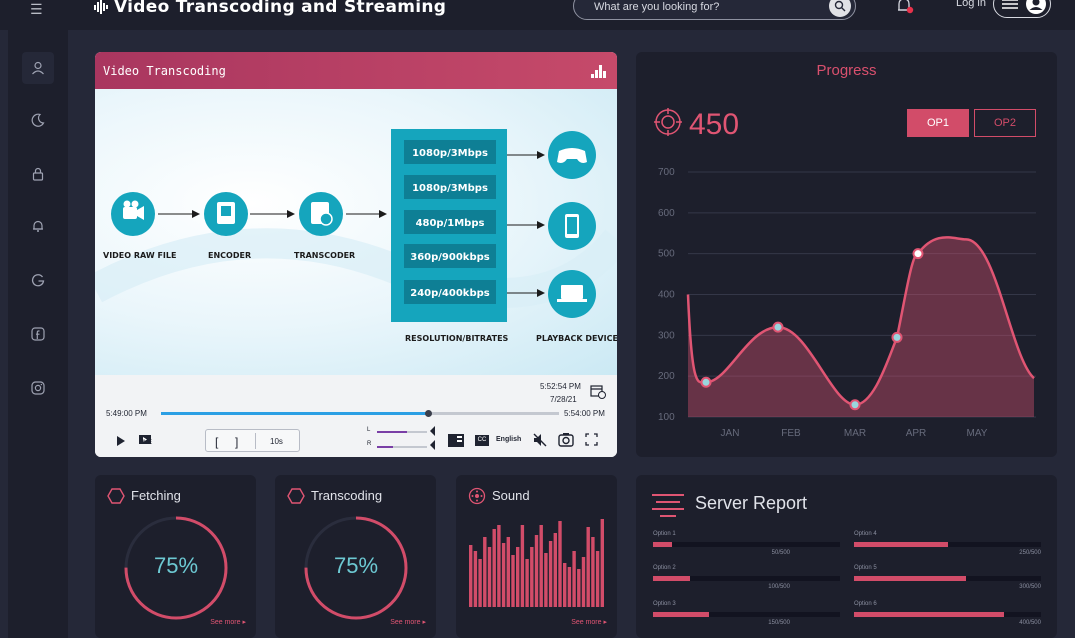 This screenshot has width=1075, height=638. What do you see at coordinates (664, 534) in the screenshot?
I see `option-label: Option 1` at bounding box center [664, 534].